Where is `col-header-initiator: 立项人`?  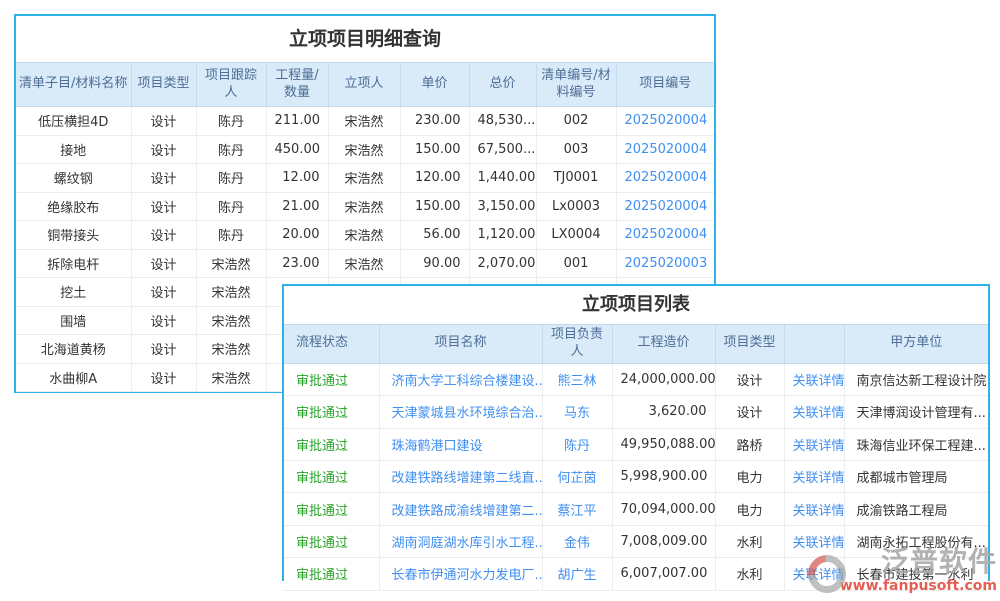
col-header-initiator: 立项人 is located at coordinates (364, 84).